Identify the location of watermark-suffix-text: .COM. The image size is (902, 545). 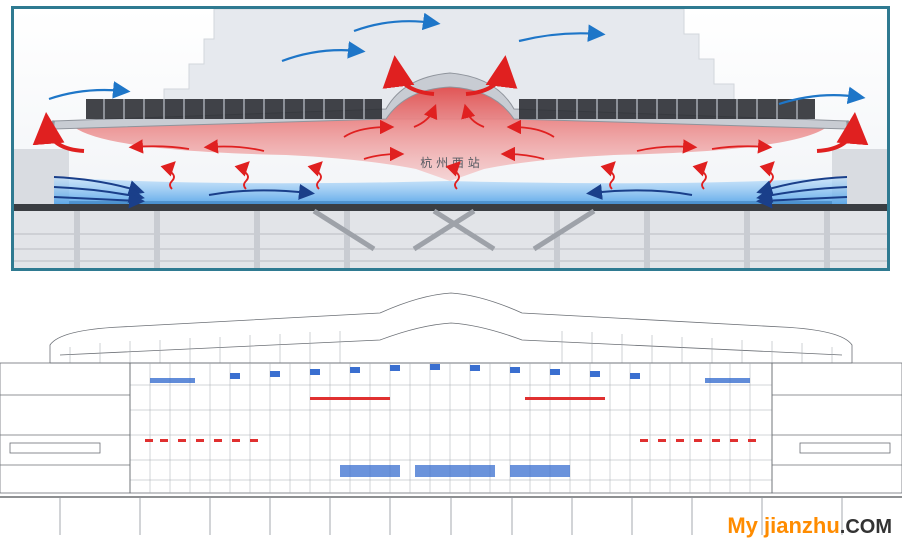
(865, 527).